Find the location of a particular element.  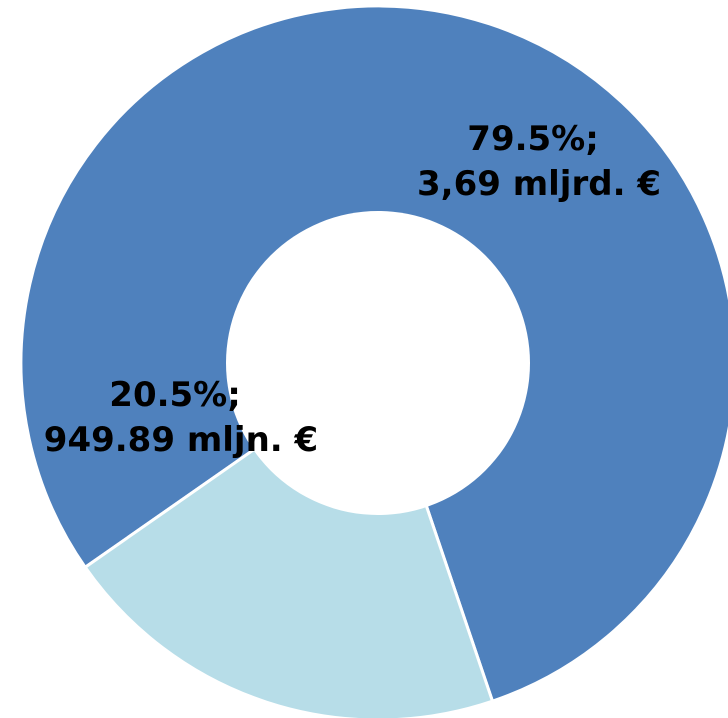

slice-label-large-line1: 79.5%; is located at coordinates (533, 139).